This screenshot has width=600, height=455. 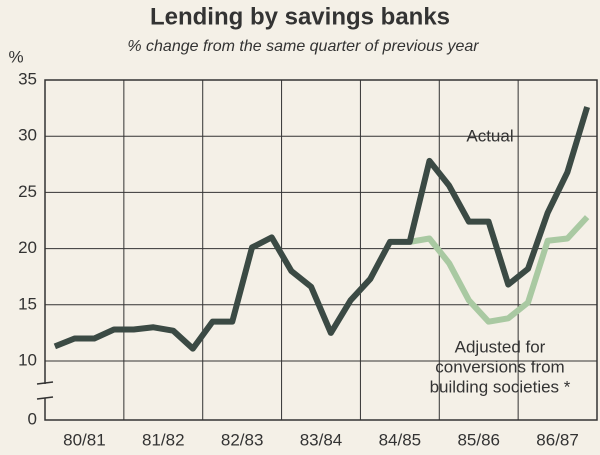 What do you see at coordinates (32, 418) in the screenshot?
I see `y-tick-label: 0` at bounding box center [32, 418].